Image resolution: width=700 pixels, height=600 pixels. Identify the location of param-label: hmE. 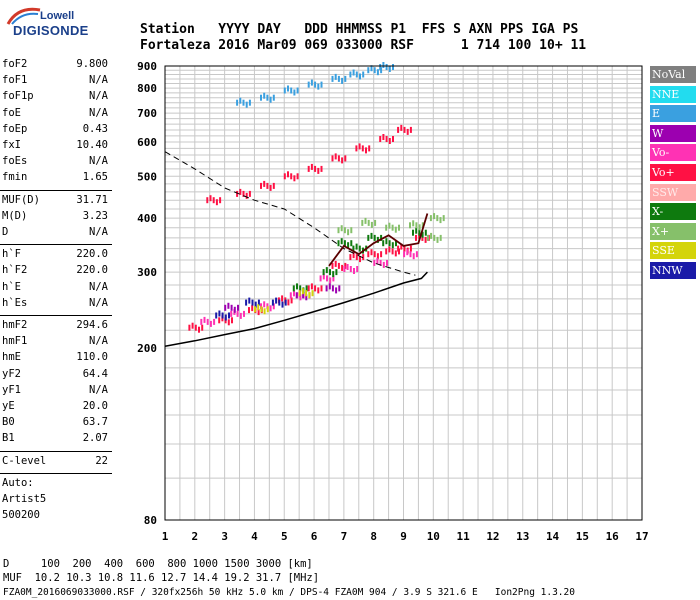
(11, 357).